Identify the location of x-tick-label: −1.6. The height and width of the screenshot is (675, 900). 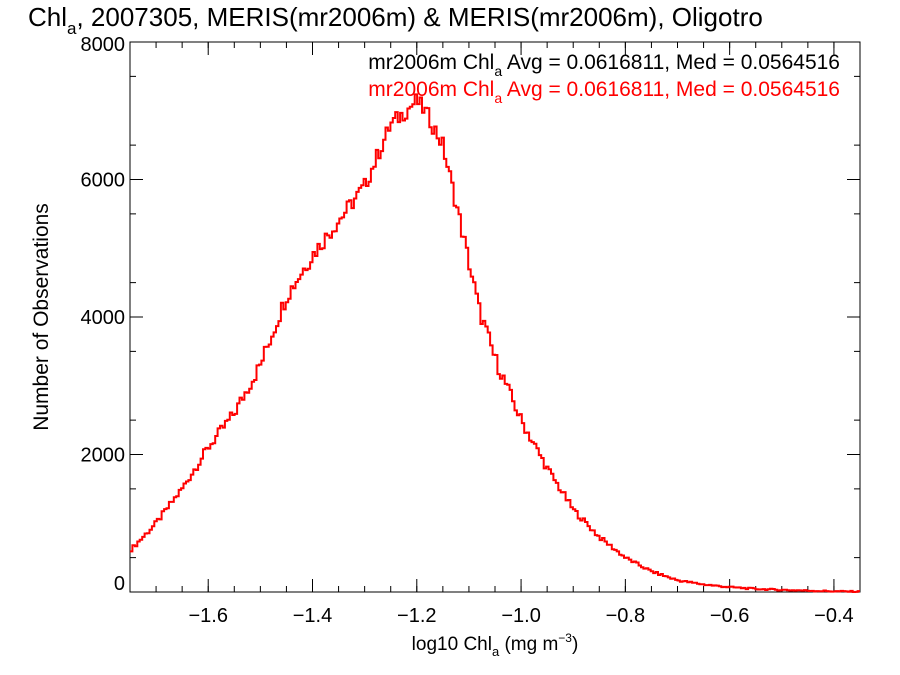
(207, 616).